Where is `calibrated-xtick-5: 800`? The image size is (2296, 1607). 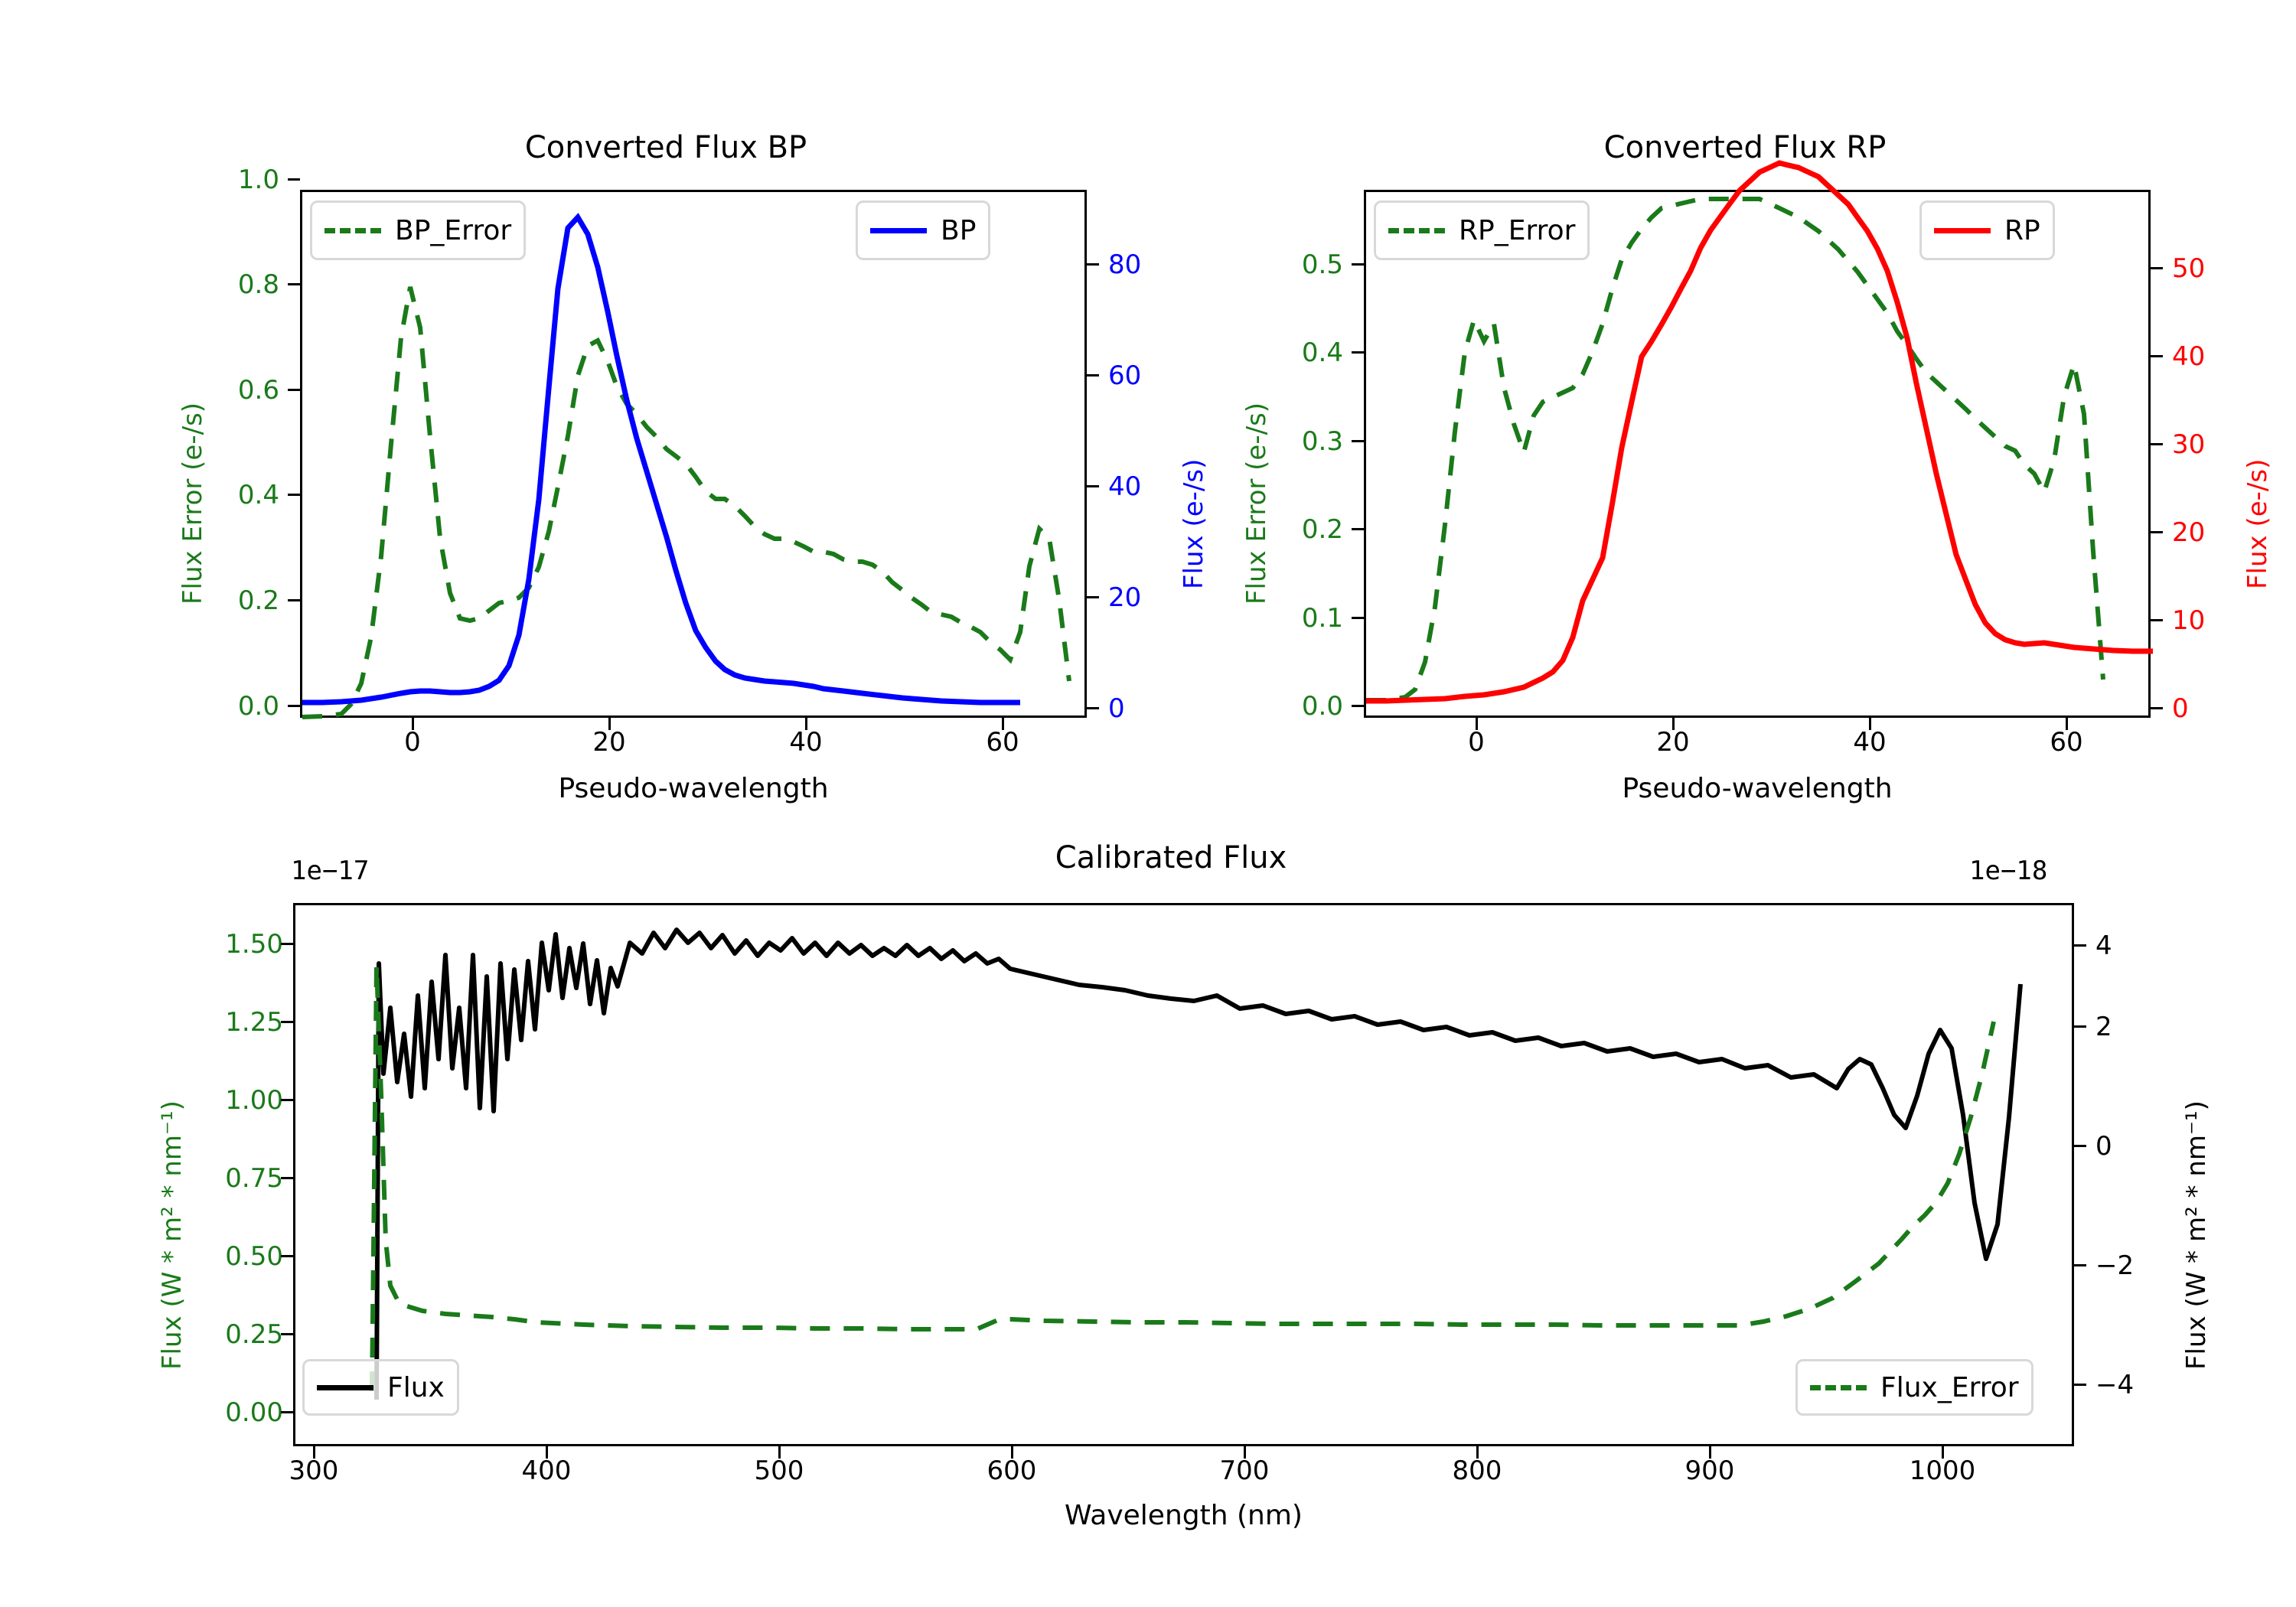
calibrated-xtick-5: 800 is located at coordinates (1477, 1470).